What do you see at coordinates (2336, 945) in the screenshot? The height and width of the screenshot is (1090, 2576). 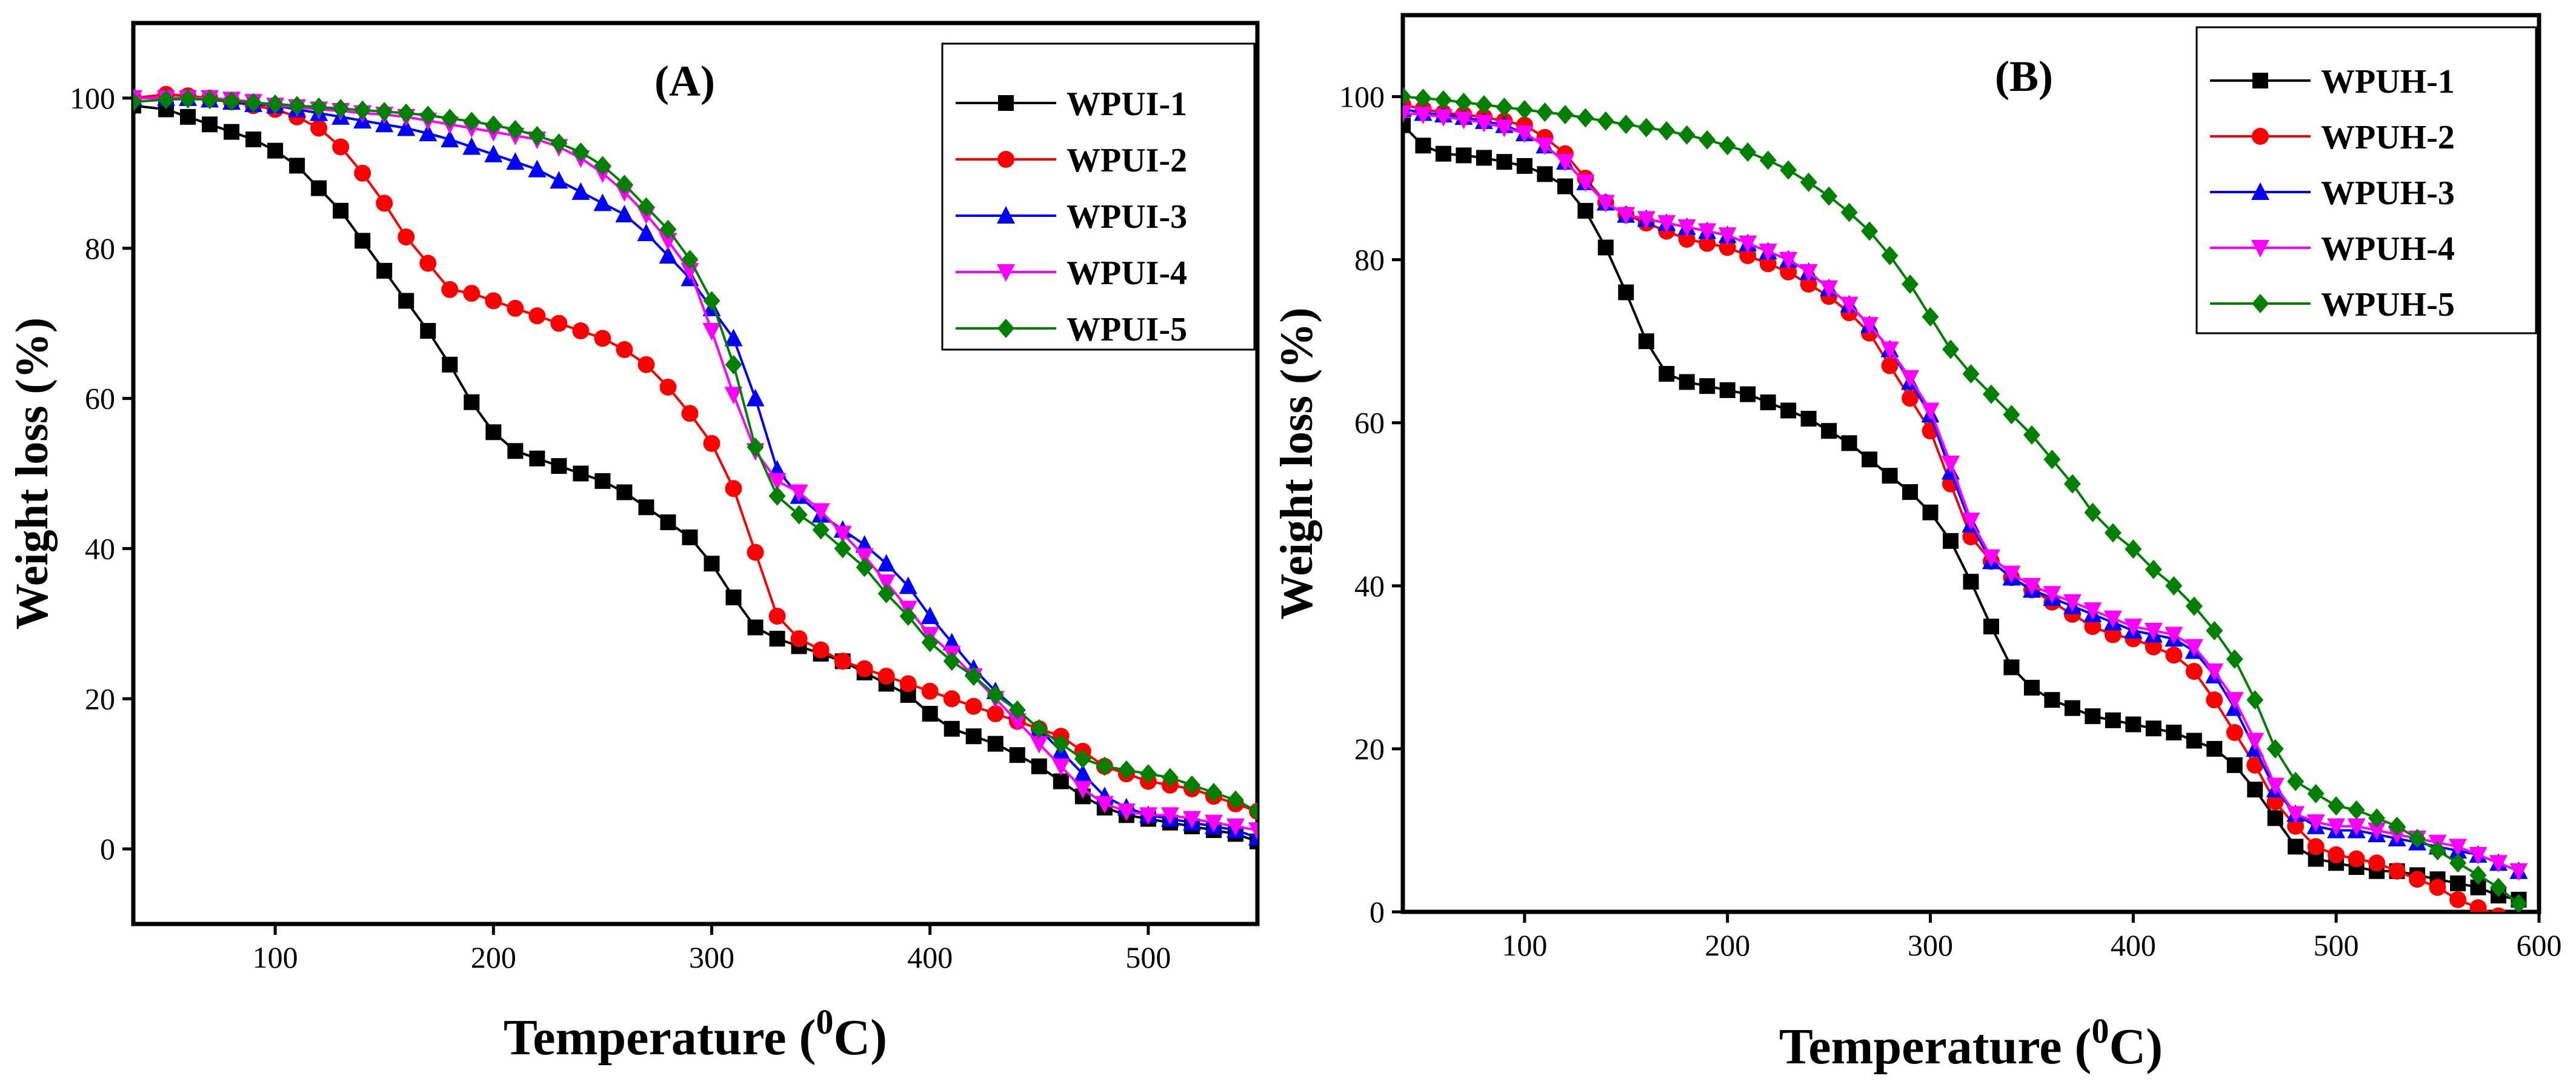 I see `x-tick-label: 500` at bounding box center [2336, 945].